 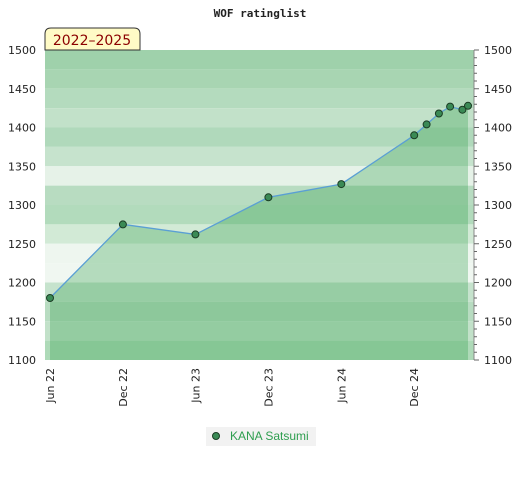 I want to click on y-tick-label-right: 1400, so click(x=498, y=128).